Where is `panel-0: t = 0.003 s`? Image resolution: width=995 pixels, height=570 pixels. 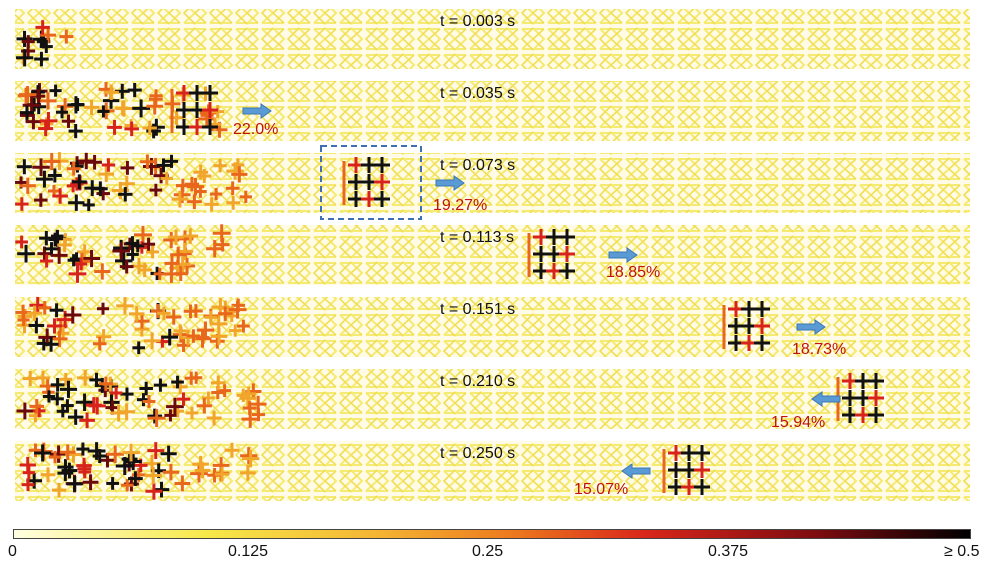
panel-0: t = 0.003 s is located at coordinates (492, 39).